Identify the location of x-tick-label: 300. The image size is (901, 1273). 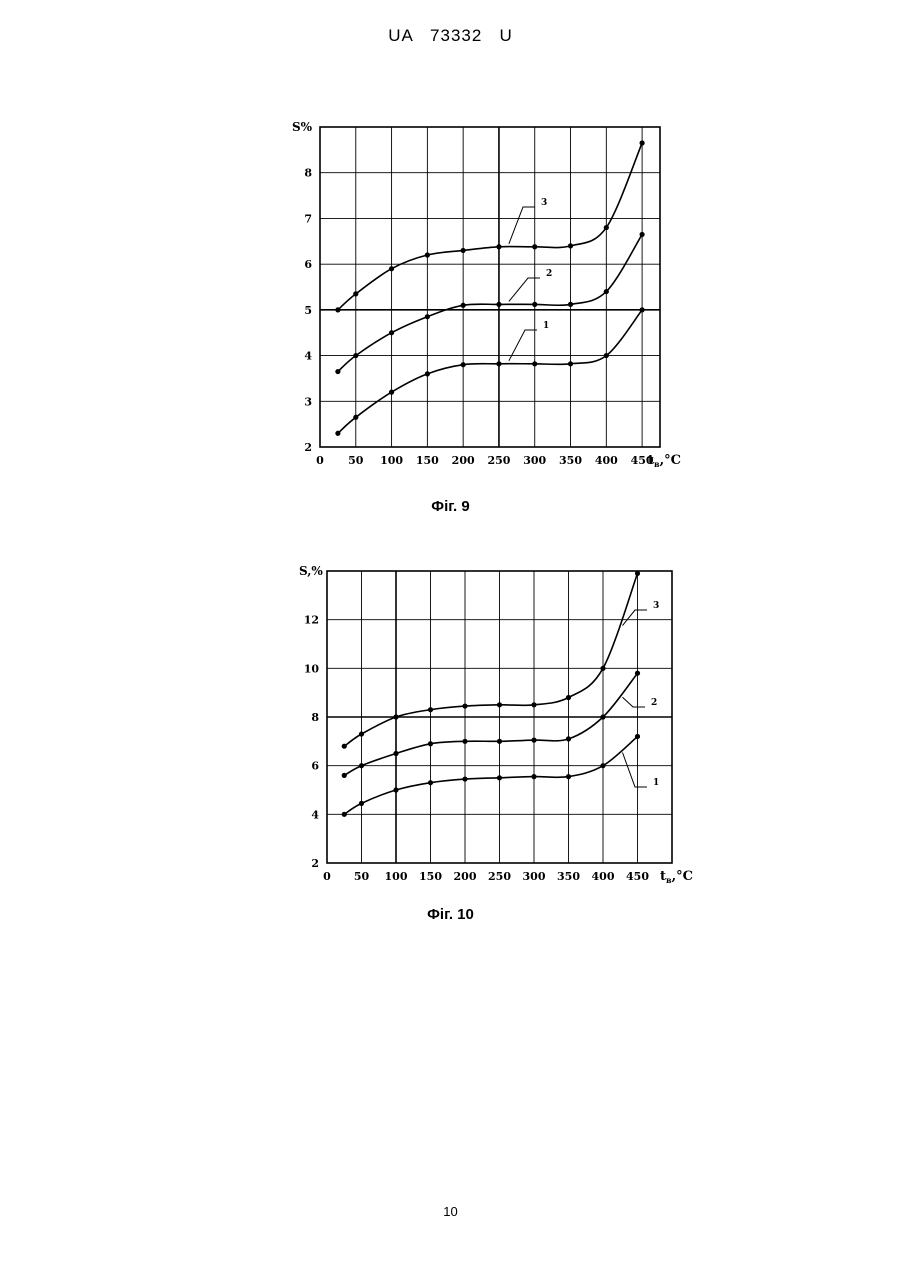
(534, 876).